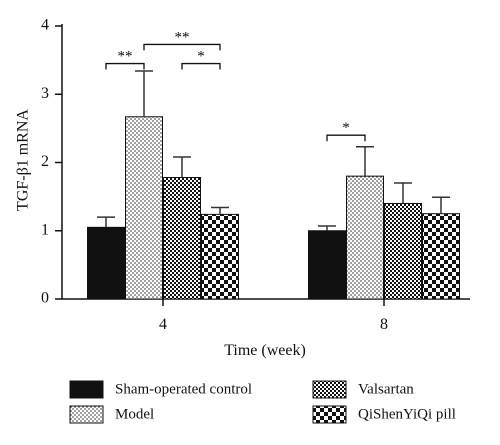 The width and height of the screenshot is (500, 445). What do you see at coordinates (163, 324) in the screenshot?
I see `x-tick-label: 4` at bounding box center [163, 324].